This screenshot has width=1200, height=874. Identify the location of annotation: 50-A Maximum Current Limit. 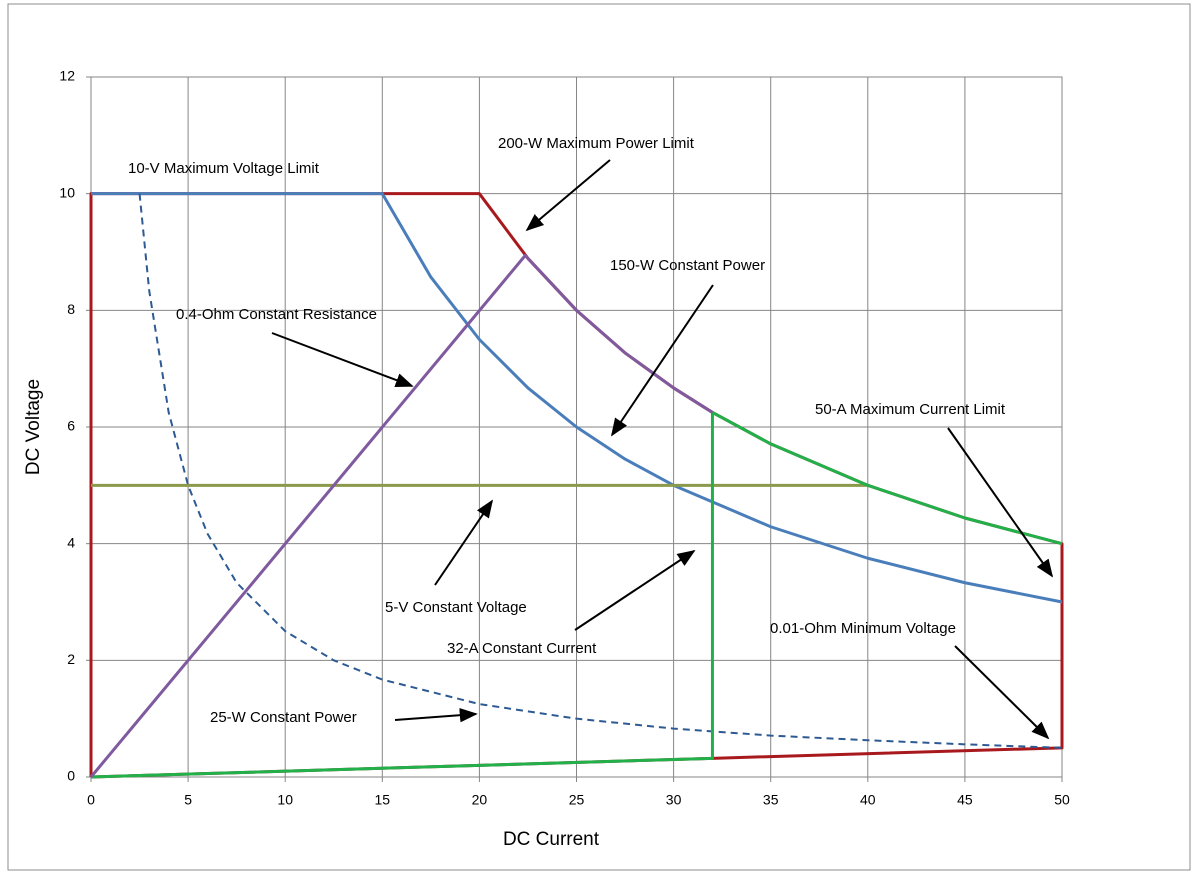
(910, 409).